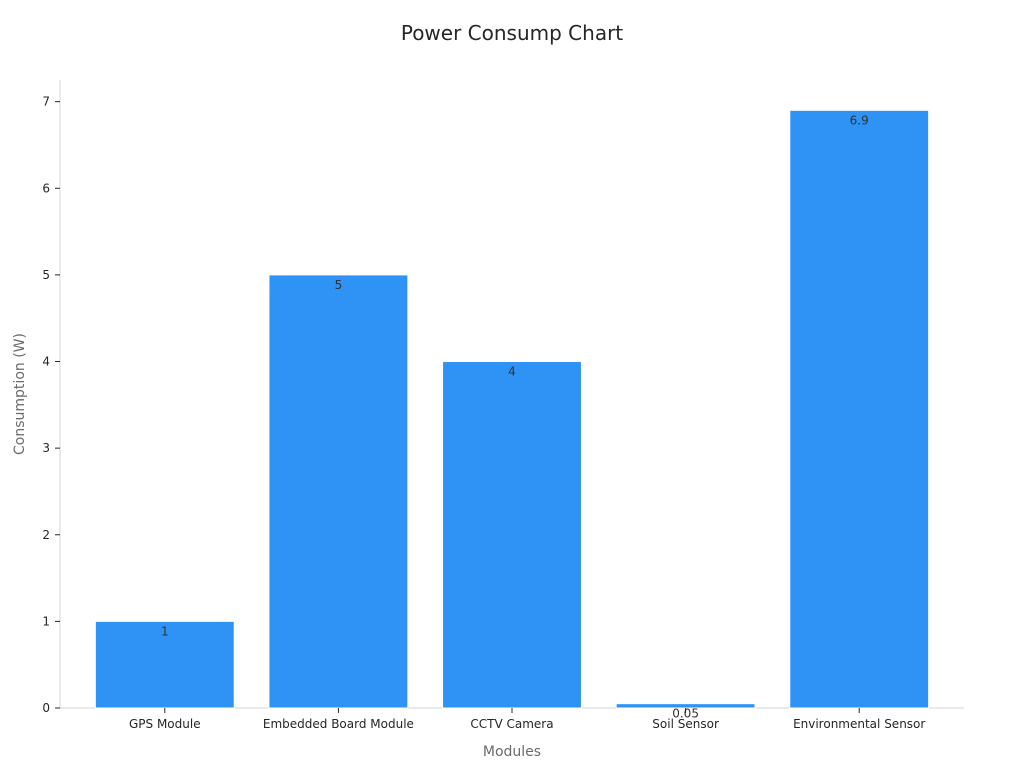  What do you see at coordinates (46, 102) in the screenshot?
I see `y-tick-label: 7` at bounding box center [46, 102].